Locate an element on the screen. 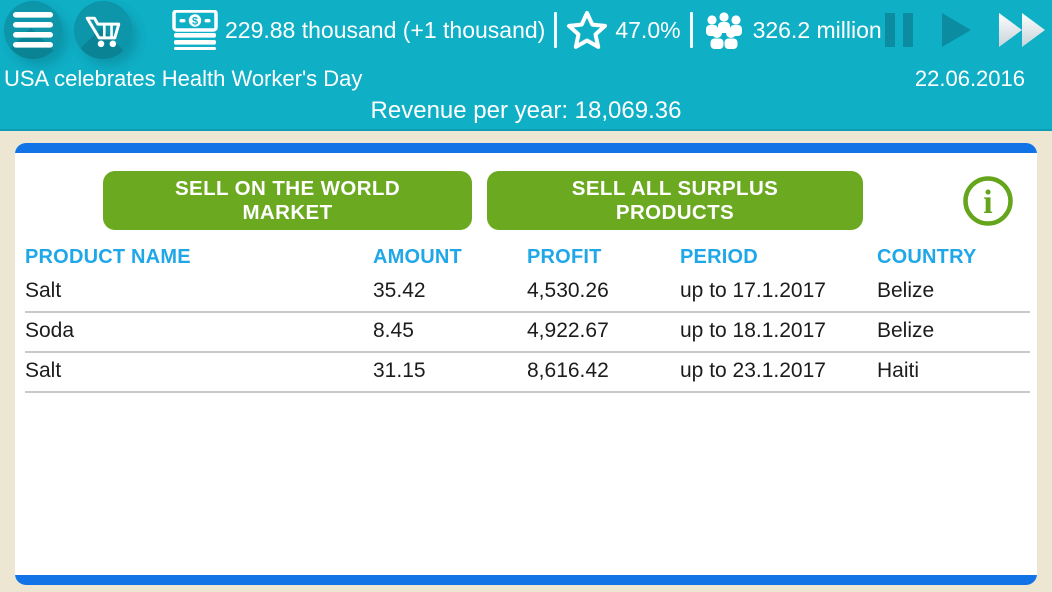 This screenshot has width=1052, height=592. revenue-per-year: Revenue per year: 18,069.36 is located at coordinates (526, 110).